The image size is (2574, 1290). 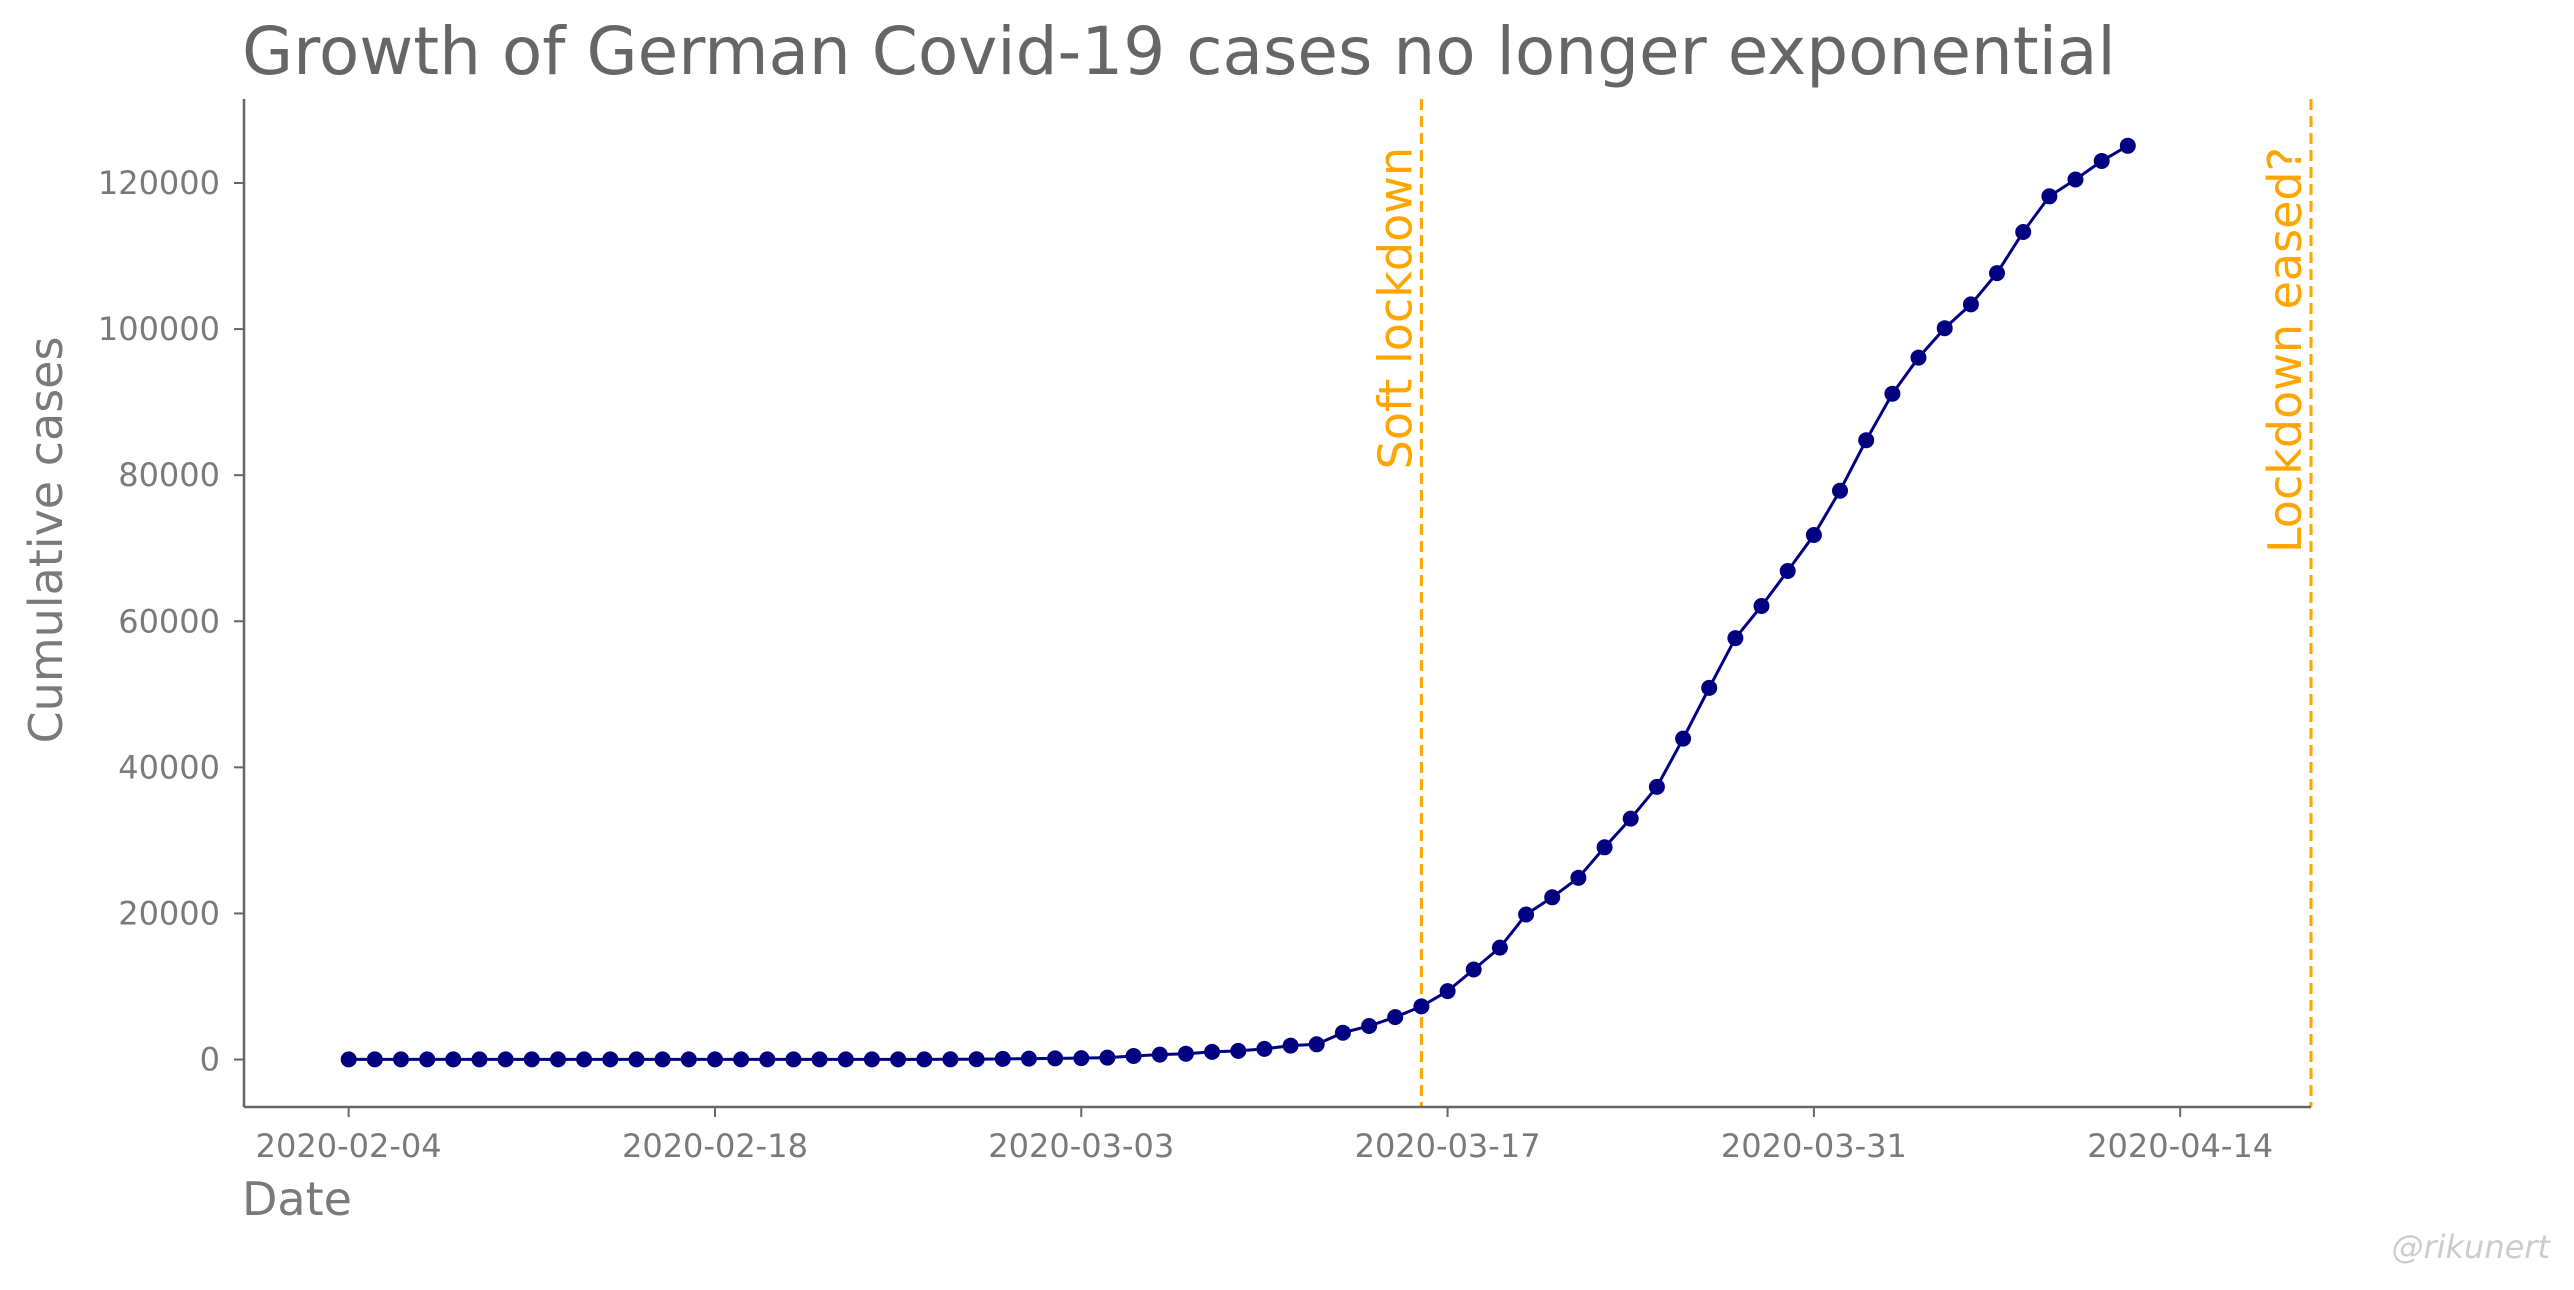 What do you see at coordinates (159, 329) in the screenshot?
I see `y-tick-label: 100000` at bounding box center [159, 329].